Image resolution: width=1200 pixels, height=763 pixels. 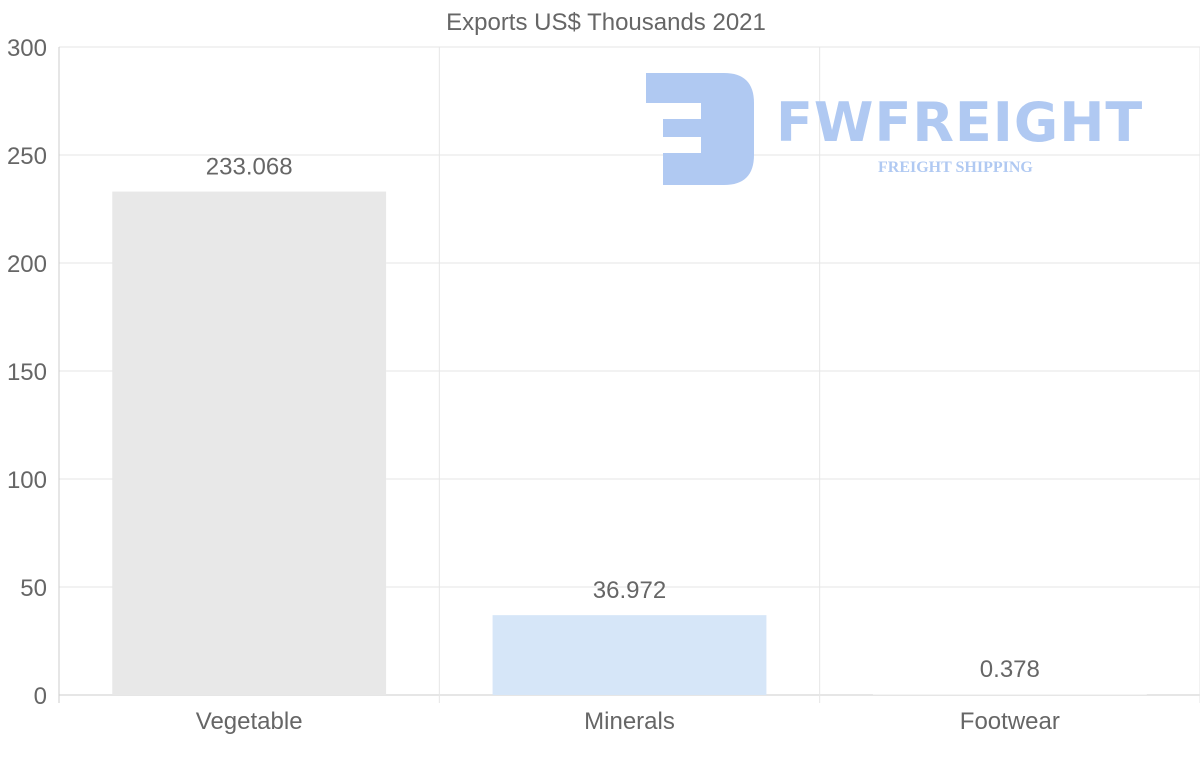 What do you see at coordinates (629, 721) in the screenshot?
I see `x-tick-label: Minerals` at bounding box center [629, 721].